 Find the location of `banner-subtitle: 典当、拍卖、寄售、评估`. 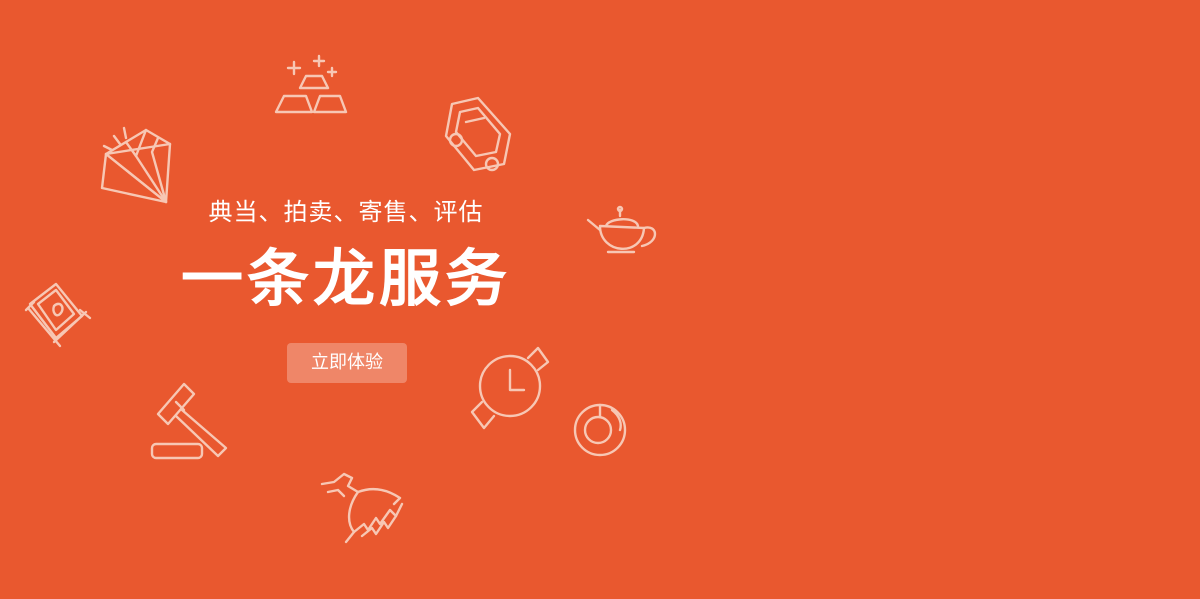

banner-subtitle: 典当、拍卖、寄售、评估 is located at coordinates (346, 212).